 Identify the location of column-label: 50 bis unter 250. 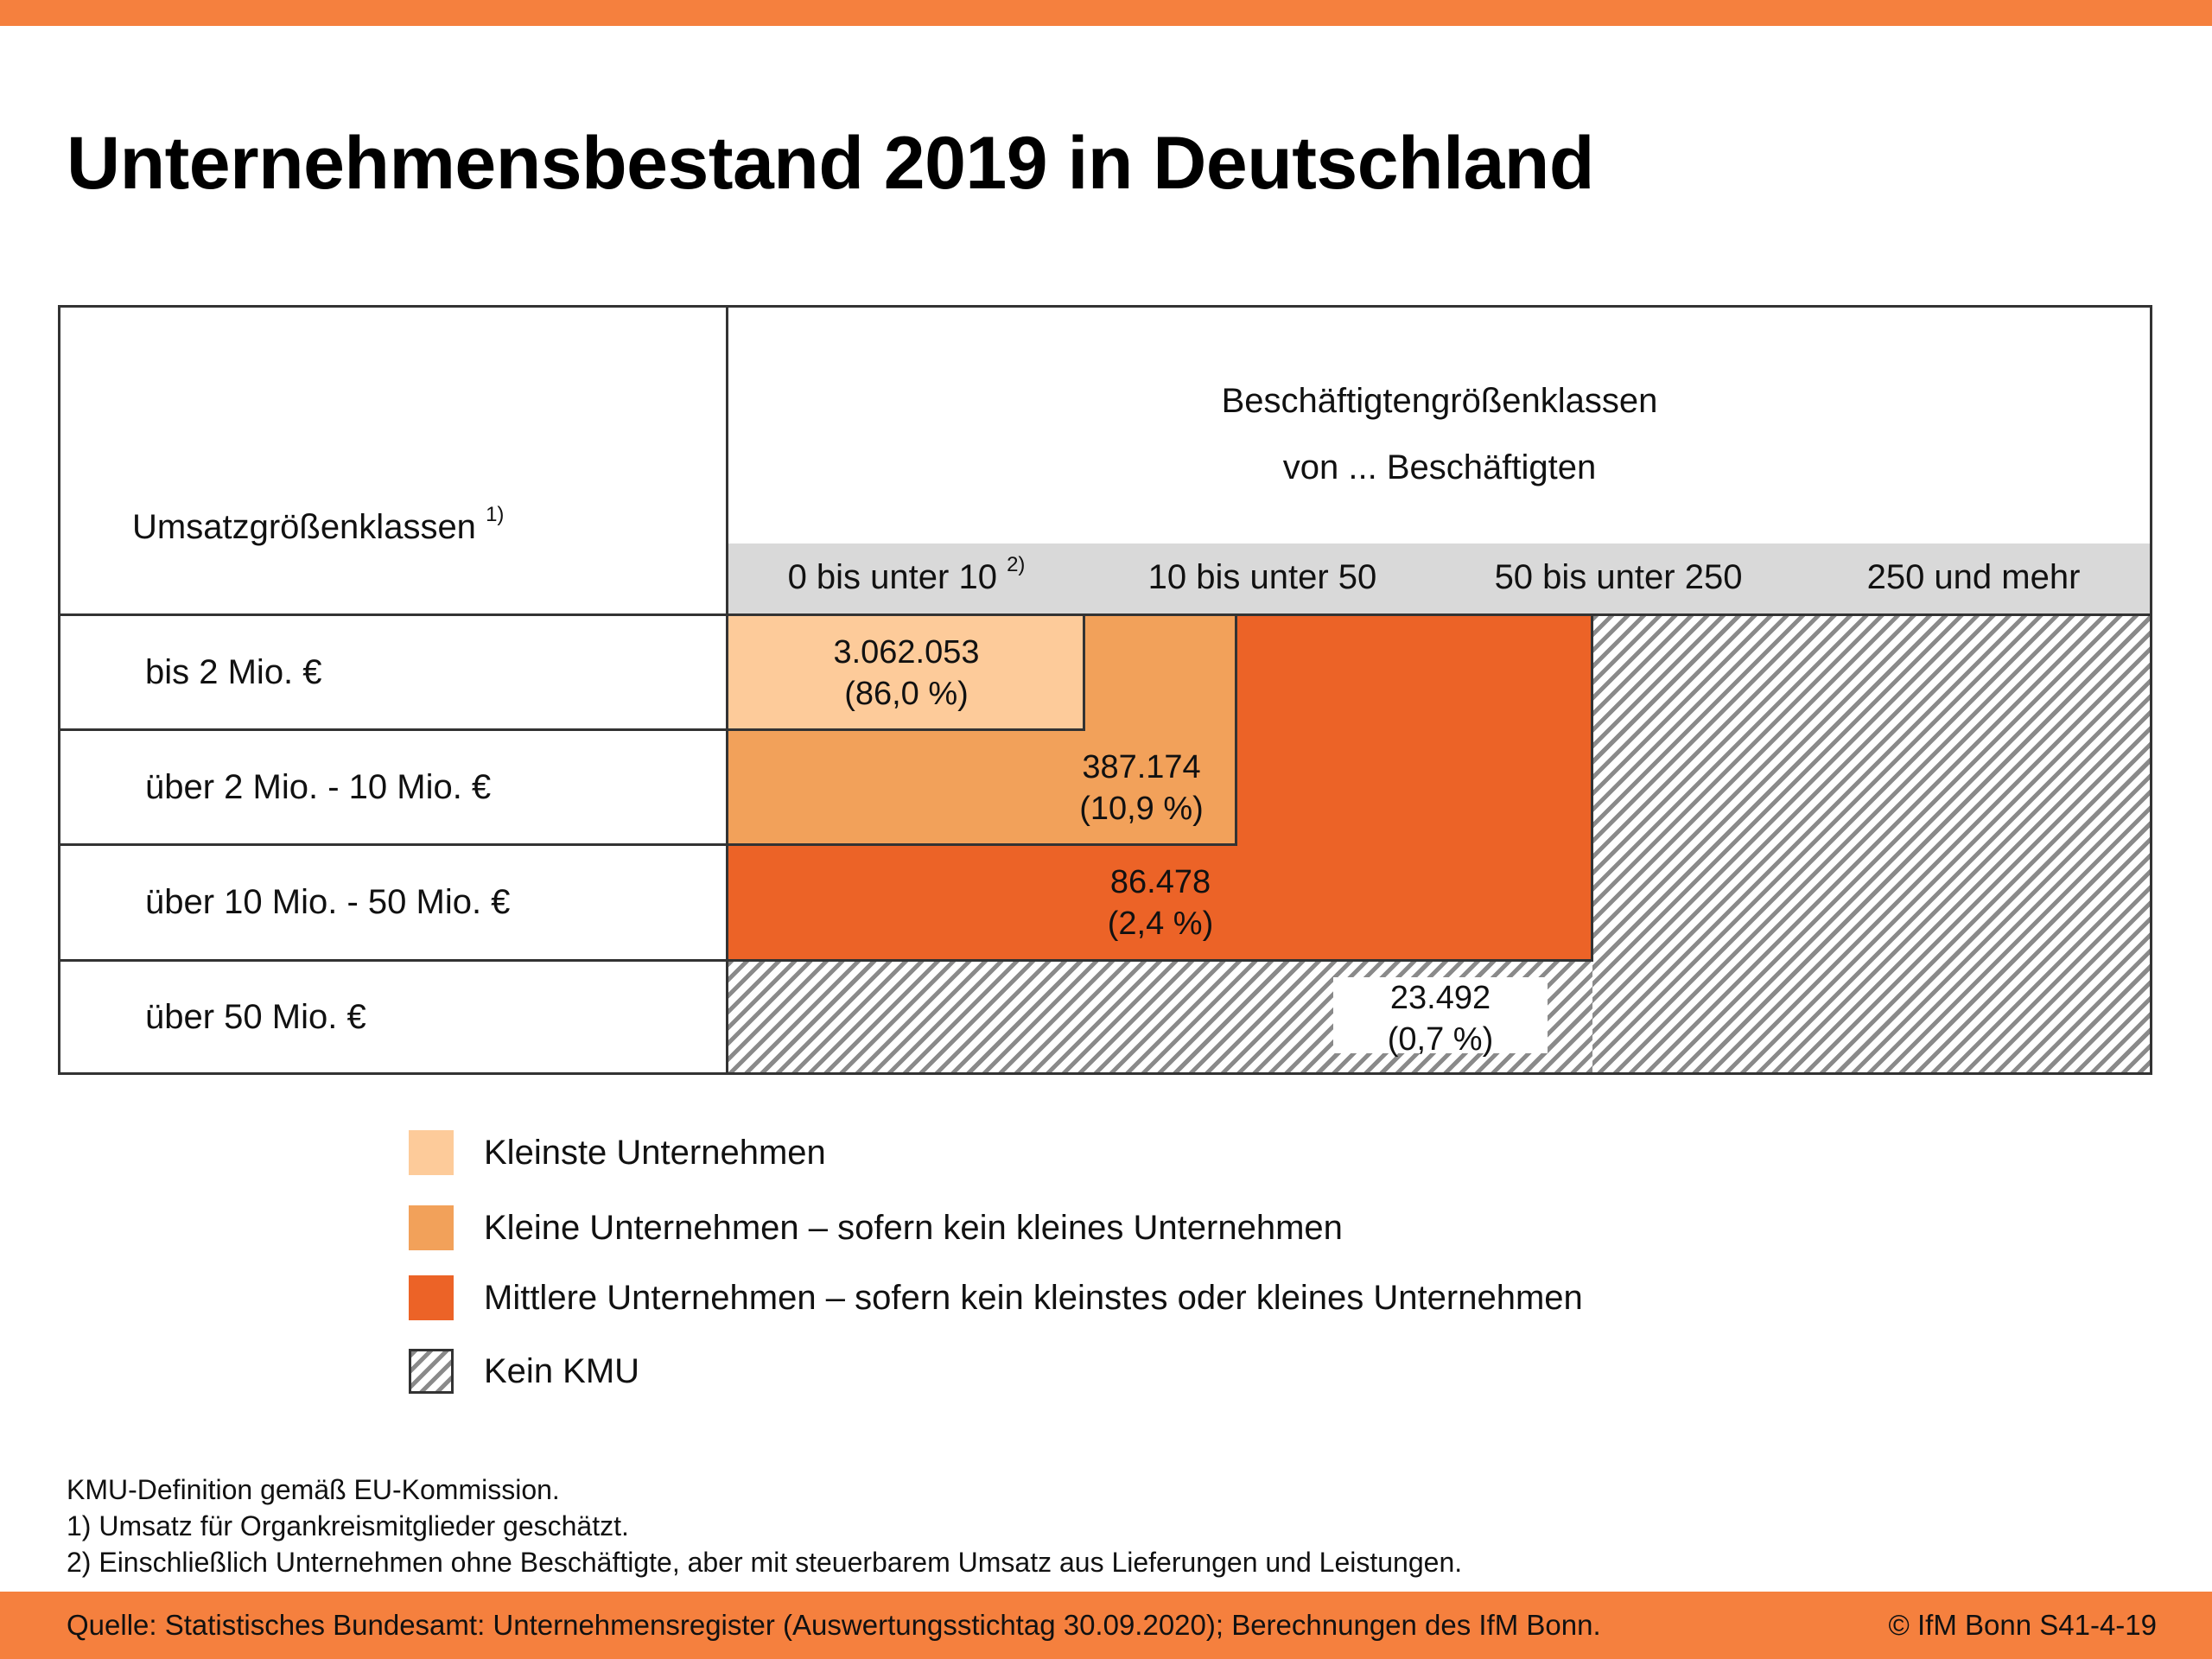
(1618, 577).